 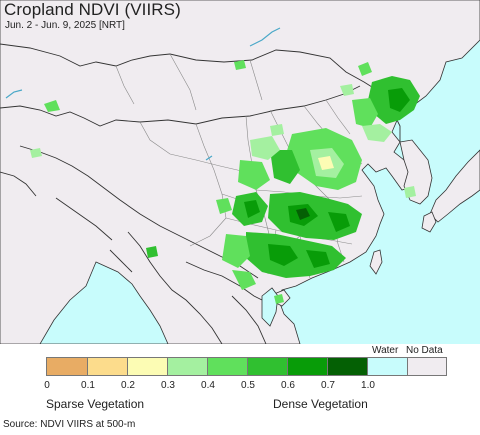 What do you see at coordinates (95, 404) in the screenshot?
I see `sparse-vegetation-label: Sparse Vegetation` at bounding box center [95, 404].